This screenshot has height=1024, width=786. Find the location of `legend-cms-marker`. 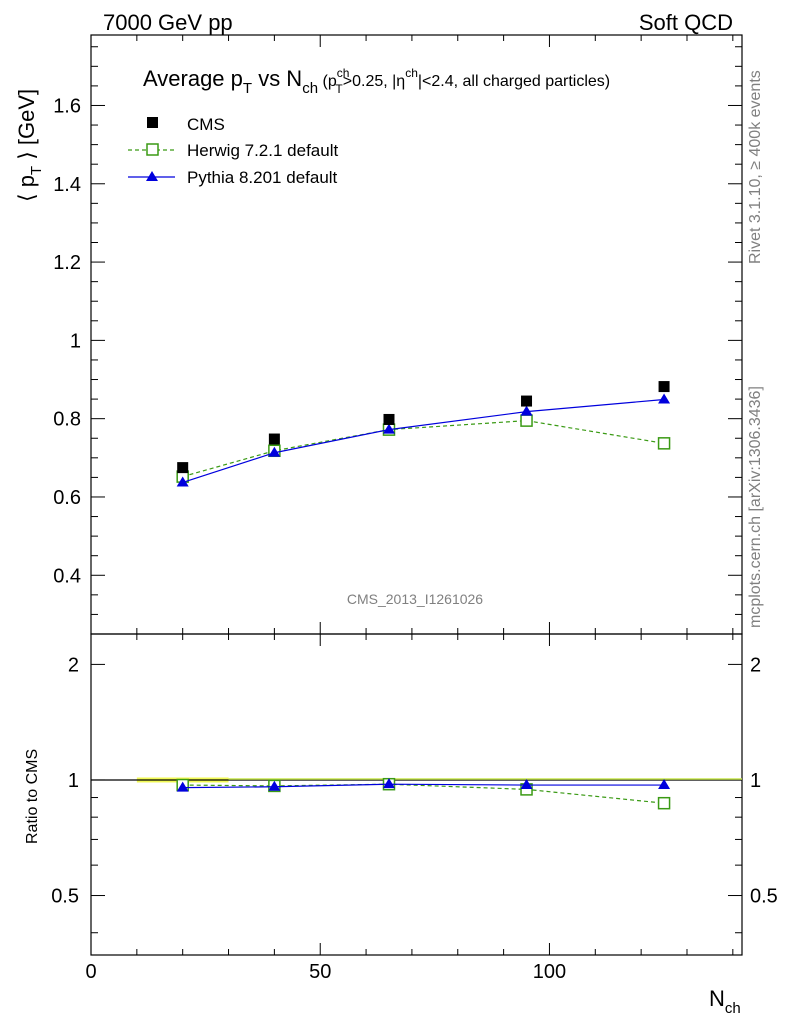

legend-cms-marker is located at coordinates (152, 122).